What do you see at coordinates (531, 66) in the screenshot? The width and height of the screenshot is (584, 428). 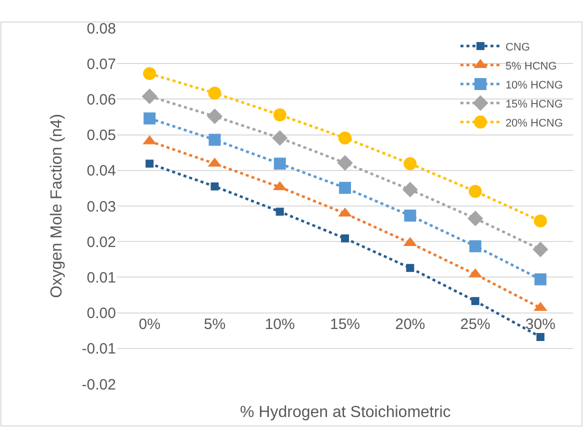 I see `legend-label: 5% HCNG` at bounding box center [531, 66].